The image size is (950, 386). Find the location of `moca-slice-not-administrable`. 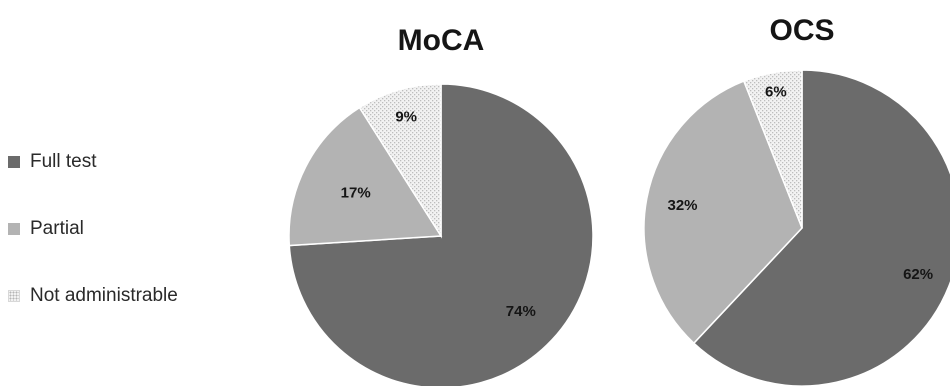

moca-slice-not-administrable is located at coordinates (400, 161).